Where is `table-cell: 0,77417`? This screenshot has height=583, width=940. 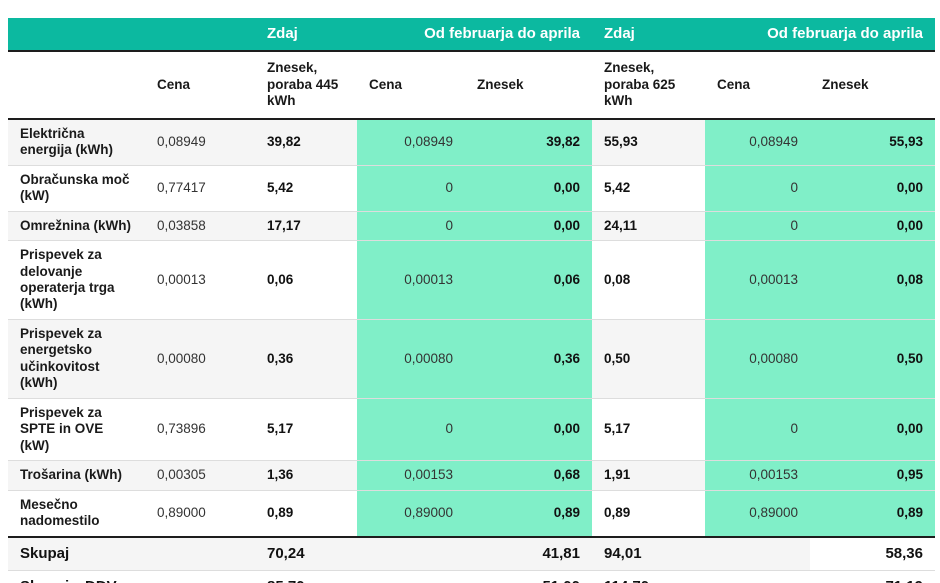
table-cell: 0,77417 is located at coordinates (200, 188).